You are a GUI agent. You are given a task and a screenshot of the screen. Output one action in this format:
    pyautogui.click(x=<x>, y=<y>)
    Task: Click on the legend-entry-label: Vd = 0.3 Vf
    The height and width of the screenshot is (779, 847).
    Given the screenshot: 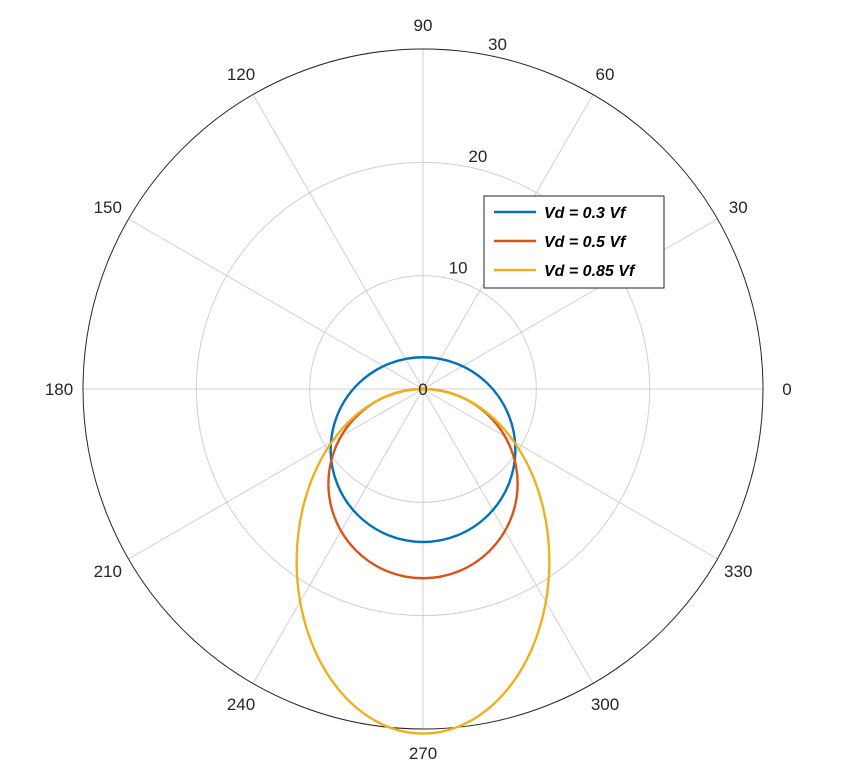 What is the action you would take?
    pyautogui.click(x=585, y=213)
    